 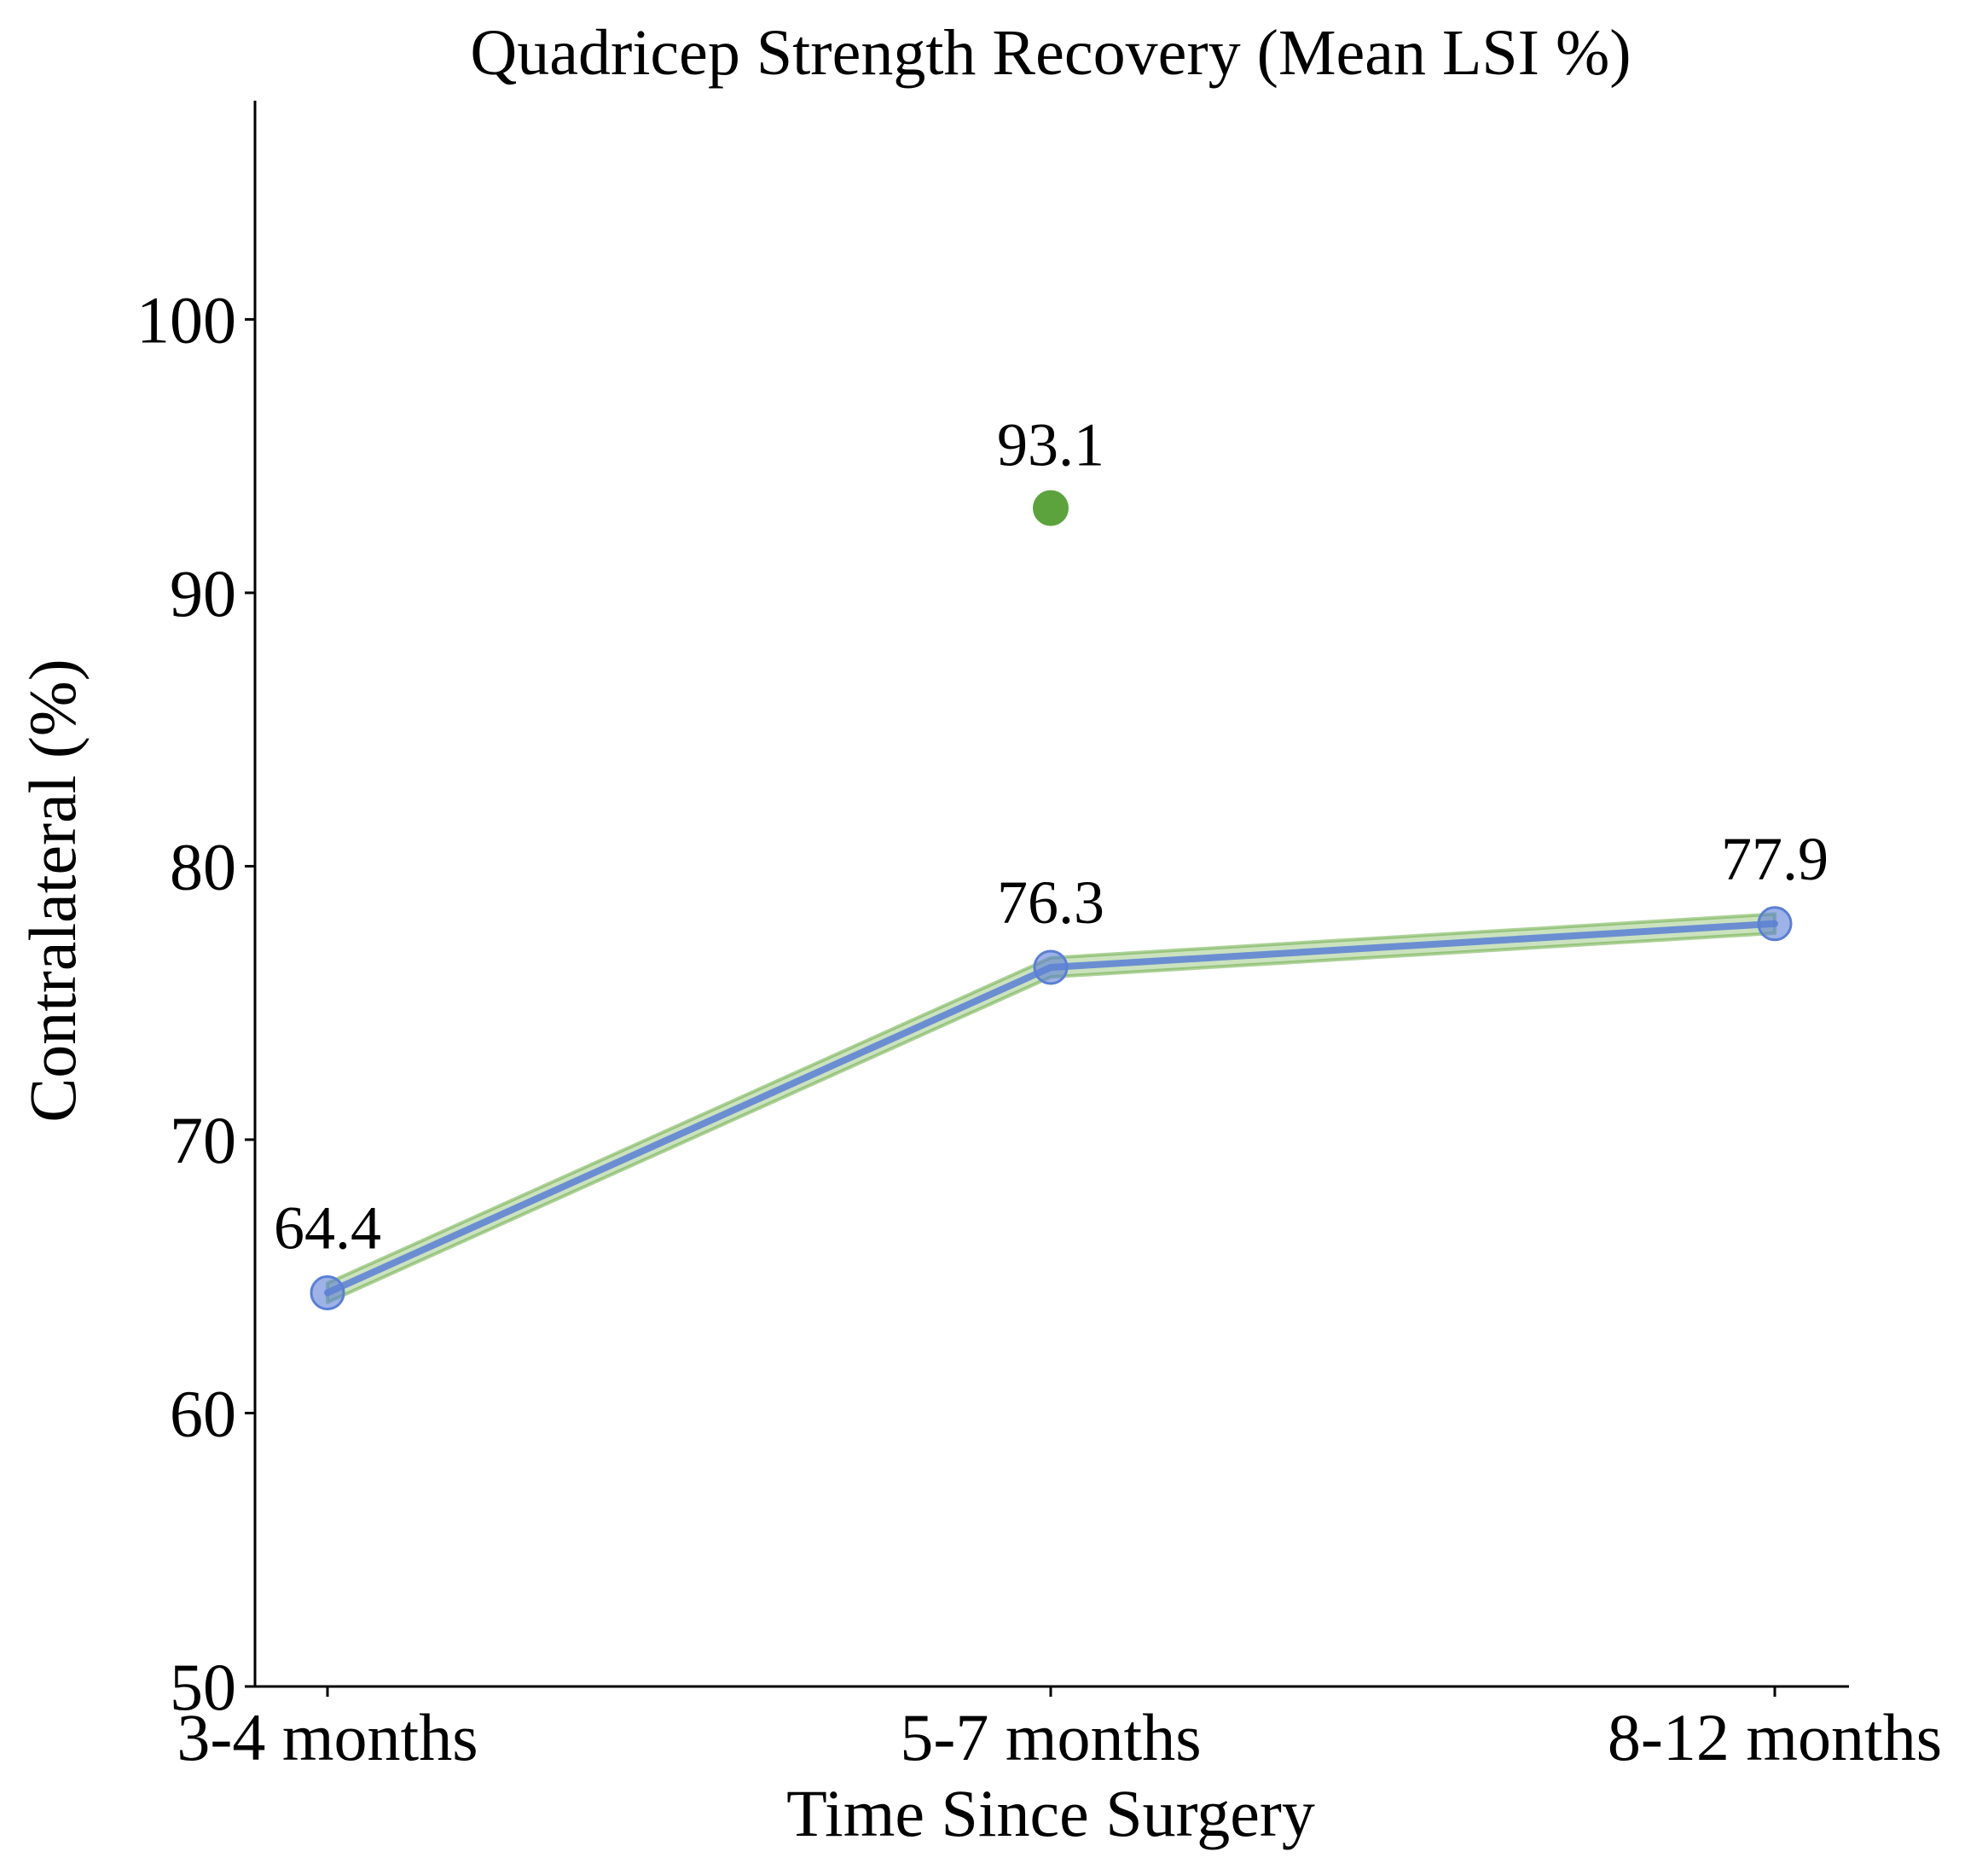 I want to click on x-tick-label: 8-12 months, so click(x=1775, y=1737).